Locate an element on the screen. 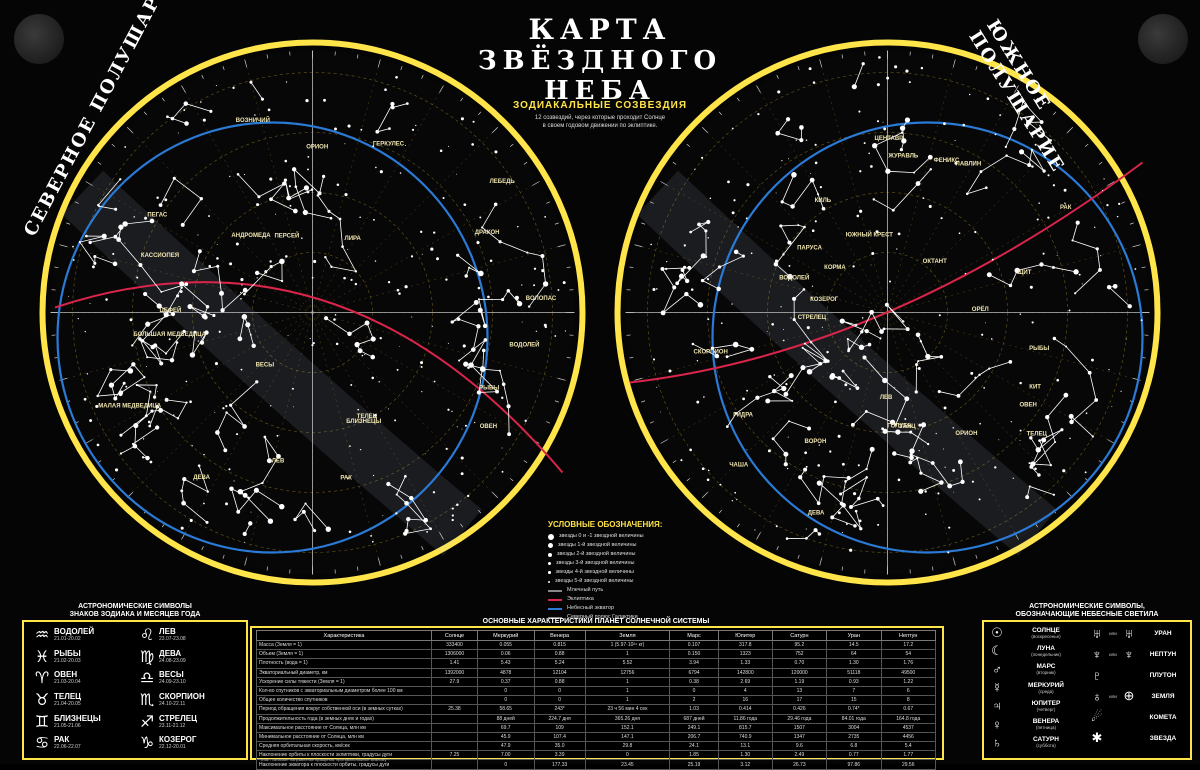 This screenshot has height=770, width=1200. celestial-body-item: ♁или⊕ЗЕМЛЯ is located at coordinates (1137, 696).